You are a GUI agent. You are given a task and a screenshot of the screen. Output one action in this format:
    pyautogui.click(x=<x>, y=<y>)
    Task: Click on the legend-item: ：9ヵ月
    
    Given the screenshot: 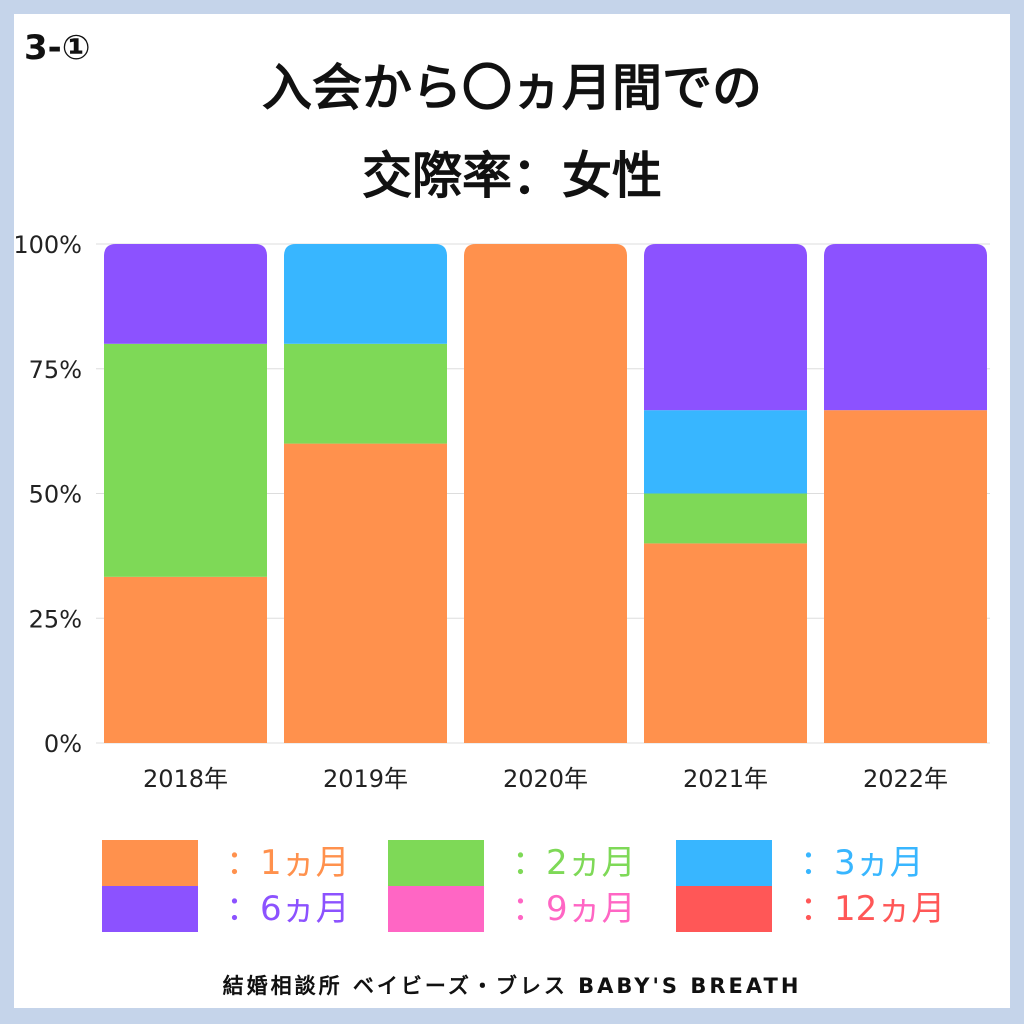 What is the action you would take?
    pyautogui.click(x=512, y=909)
    